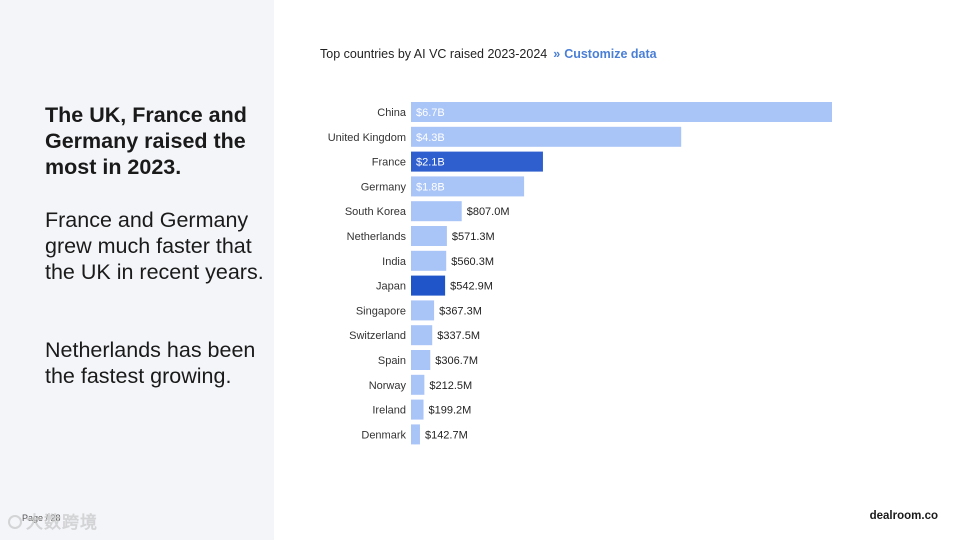 The height and width of the screenshot is (540, 960). I want to click on watermark: 大数跨境, so click(53, 520).